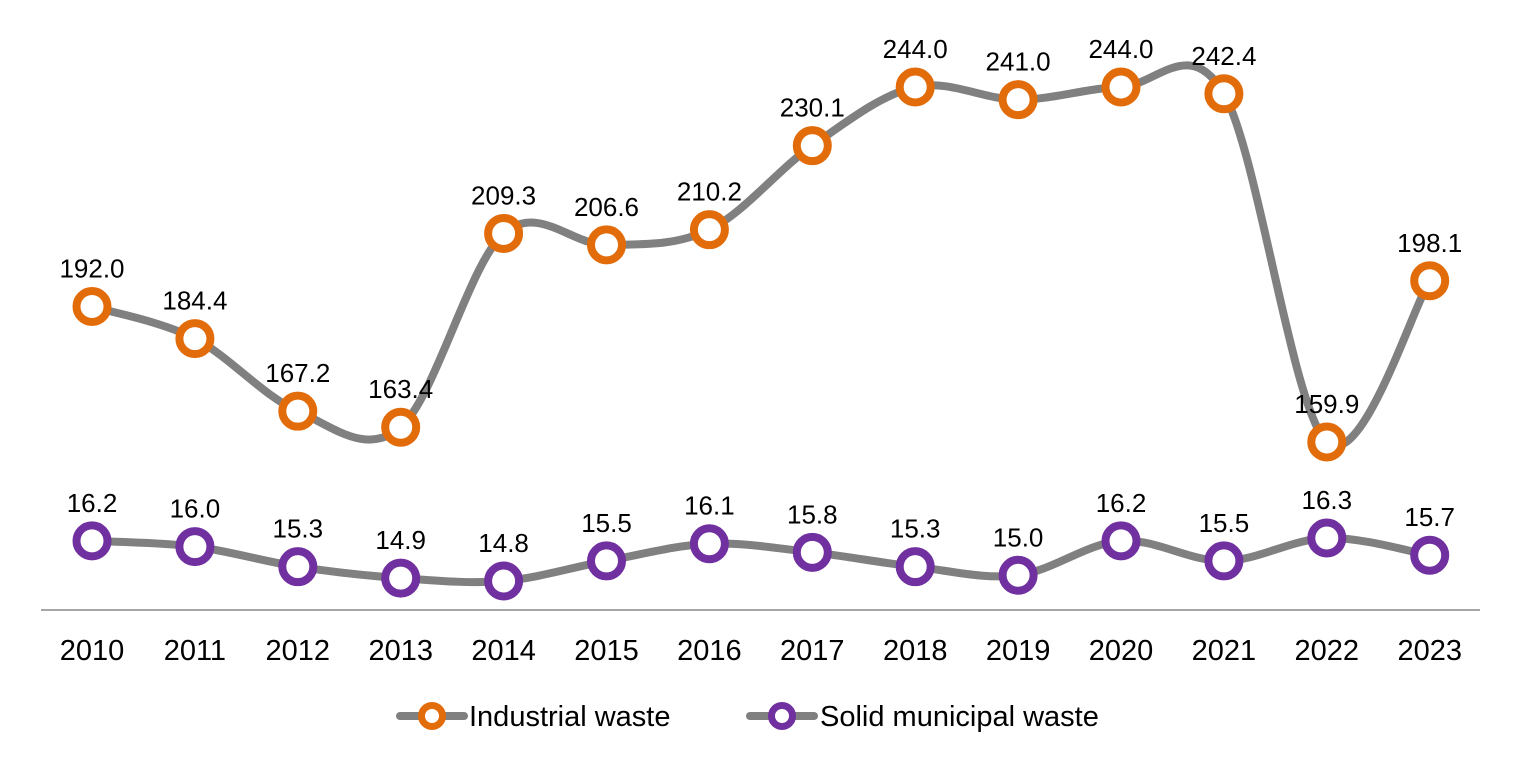 Image resolution: width=1522 pixels, height=758 pixels. What do you see at coordinates (297, 529) in the screenshot?
I see `data-label-solid-municipal-waste-2012: 15.3` at bounding box center [297, 529].